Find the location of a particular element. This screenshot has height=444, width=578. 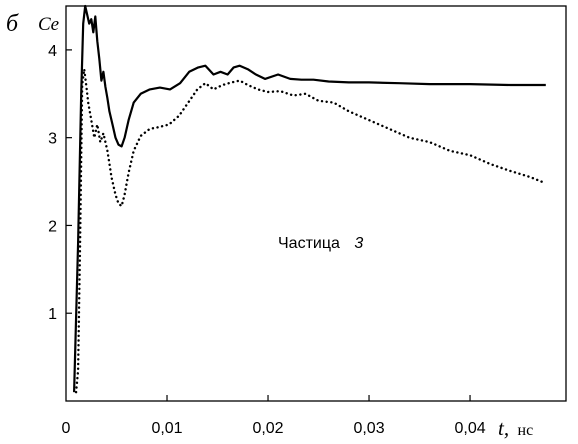

y-tick-label: 1 is located at coordinates (52, 314).